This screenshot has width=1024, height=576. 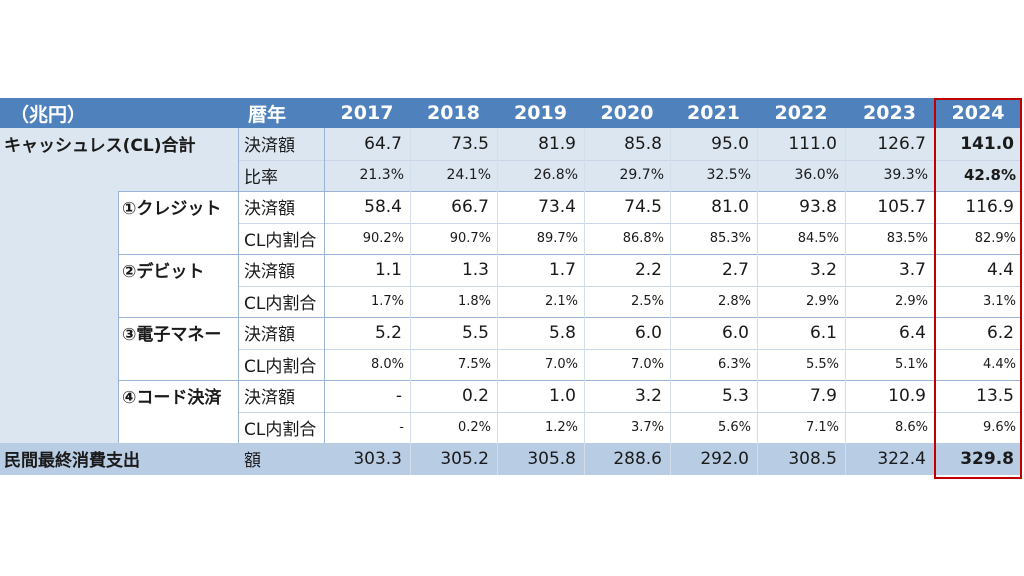 What do you see at coordinates (453, 459) in the screenshot?
I see `footer-cell: 305.2` at bounding box center [453, 459].